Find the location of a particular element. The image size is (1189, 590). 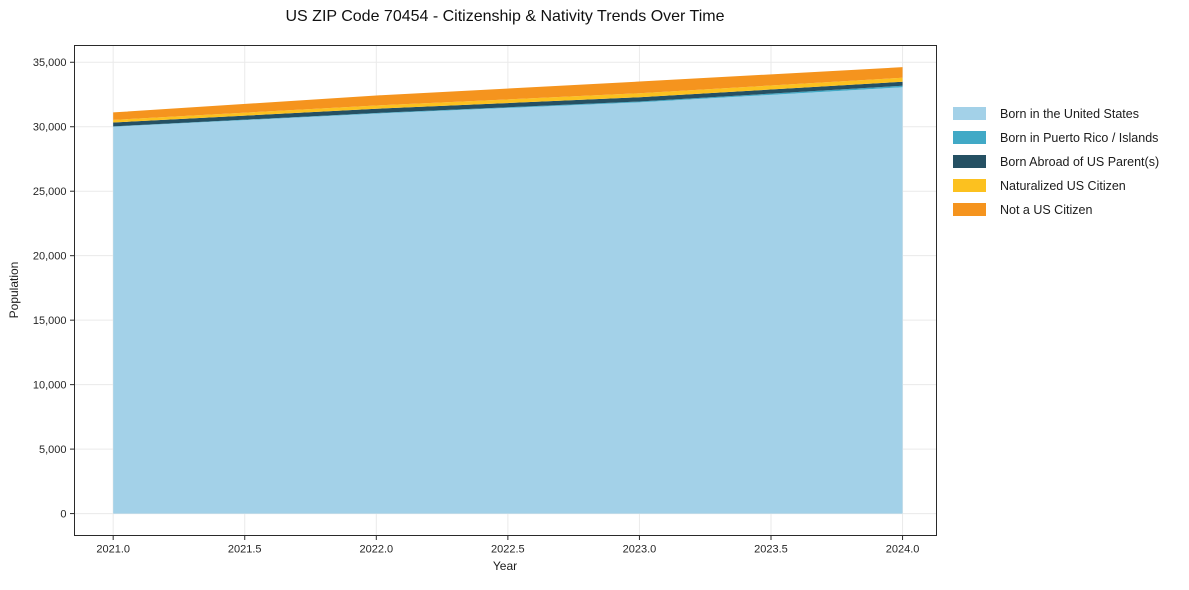

y-tick-label: 20,000 is located at coordinates (50, 256).